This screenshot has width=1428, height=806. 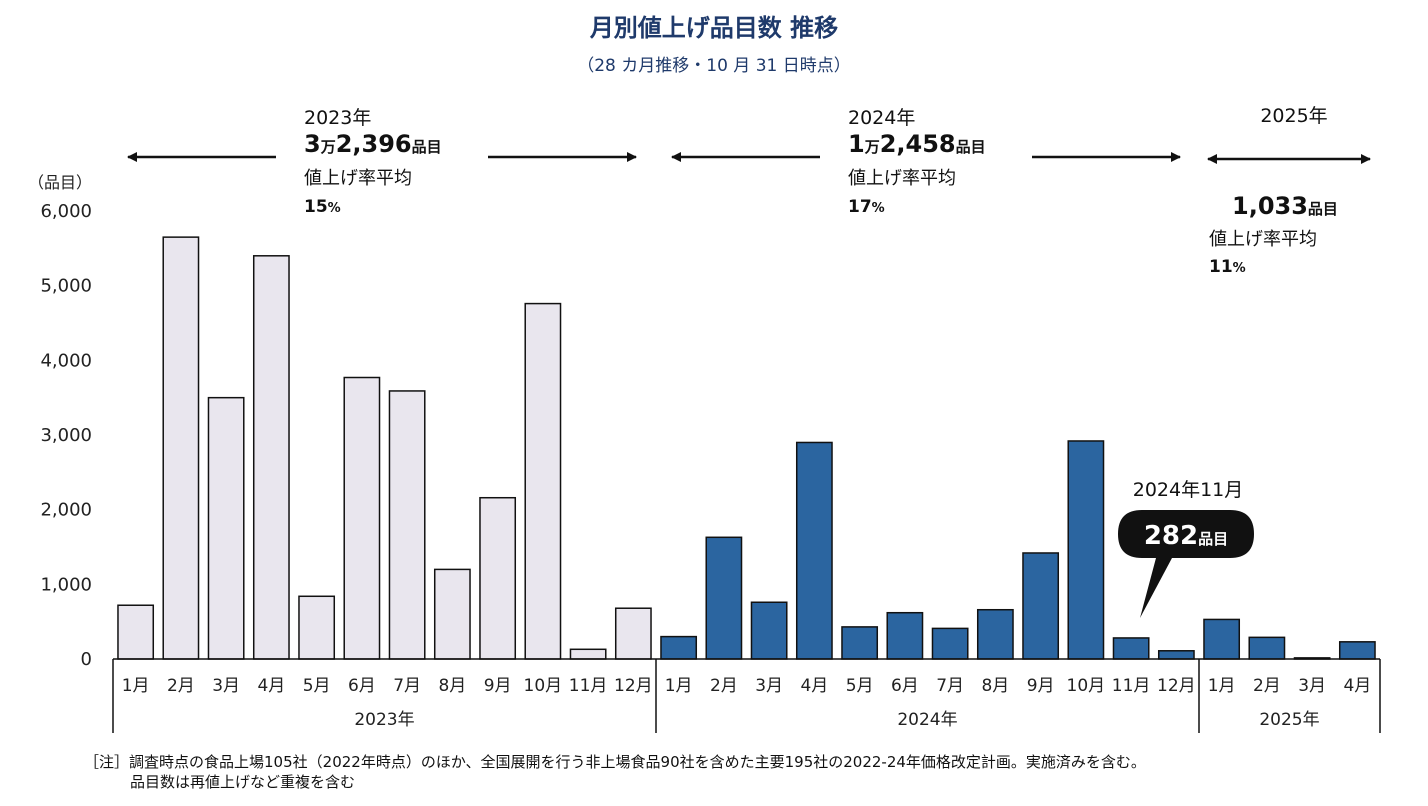 What do you see at coordinates (312, 144) in the screenshot?
I see `total-prefix: 3` at bounding box center [312, 144].